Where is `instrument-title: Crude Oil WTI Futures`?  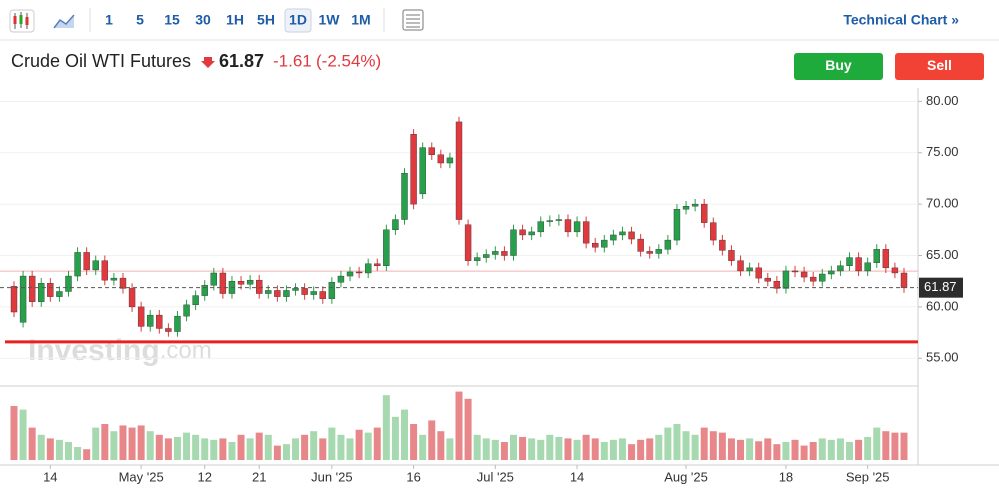 instrument-title: Crude Oil WTI Futures is located at coordinates (101, 61).